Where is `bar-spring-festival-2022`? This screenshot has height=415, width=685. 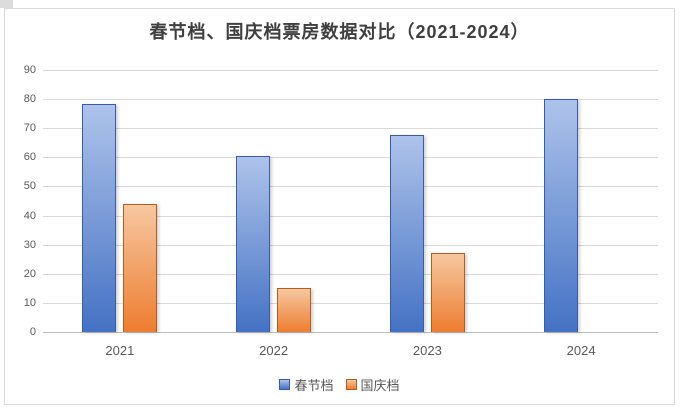
bar-spring-festival-2022 is located at coordinates (253, 244).